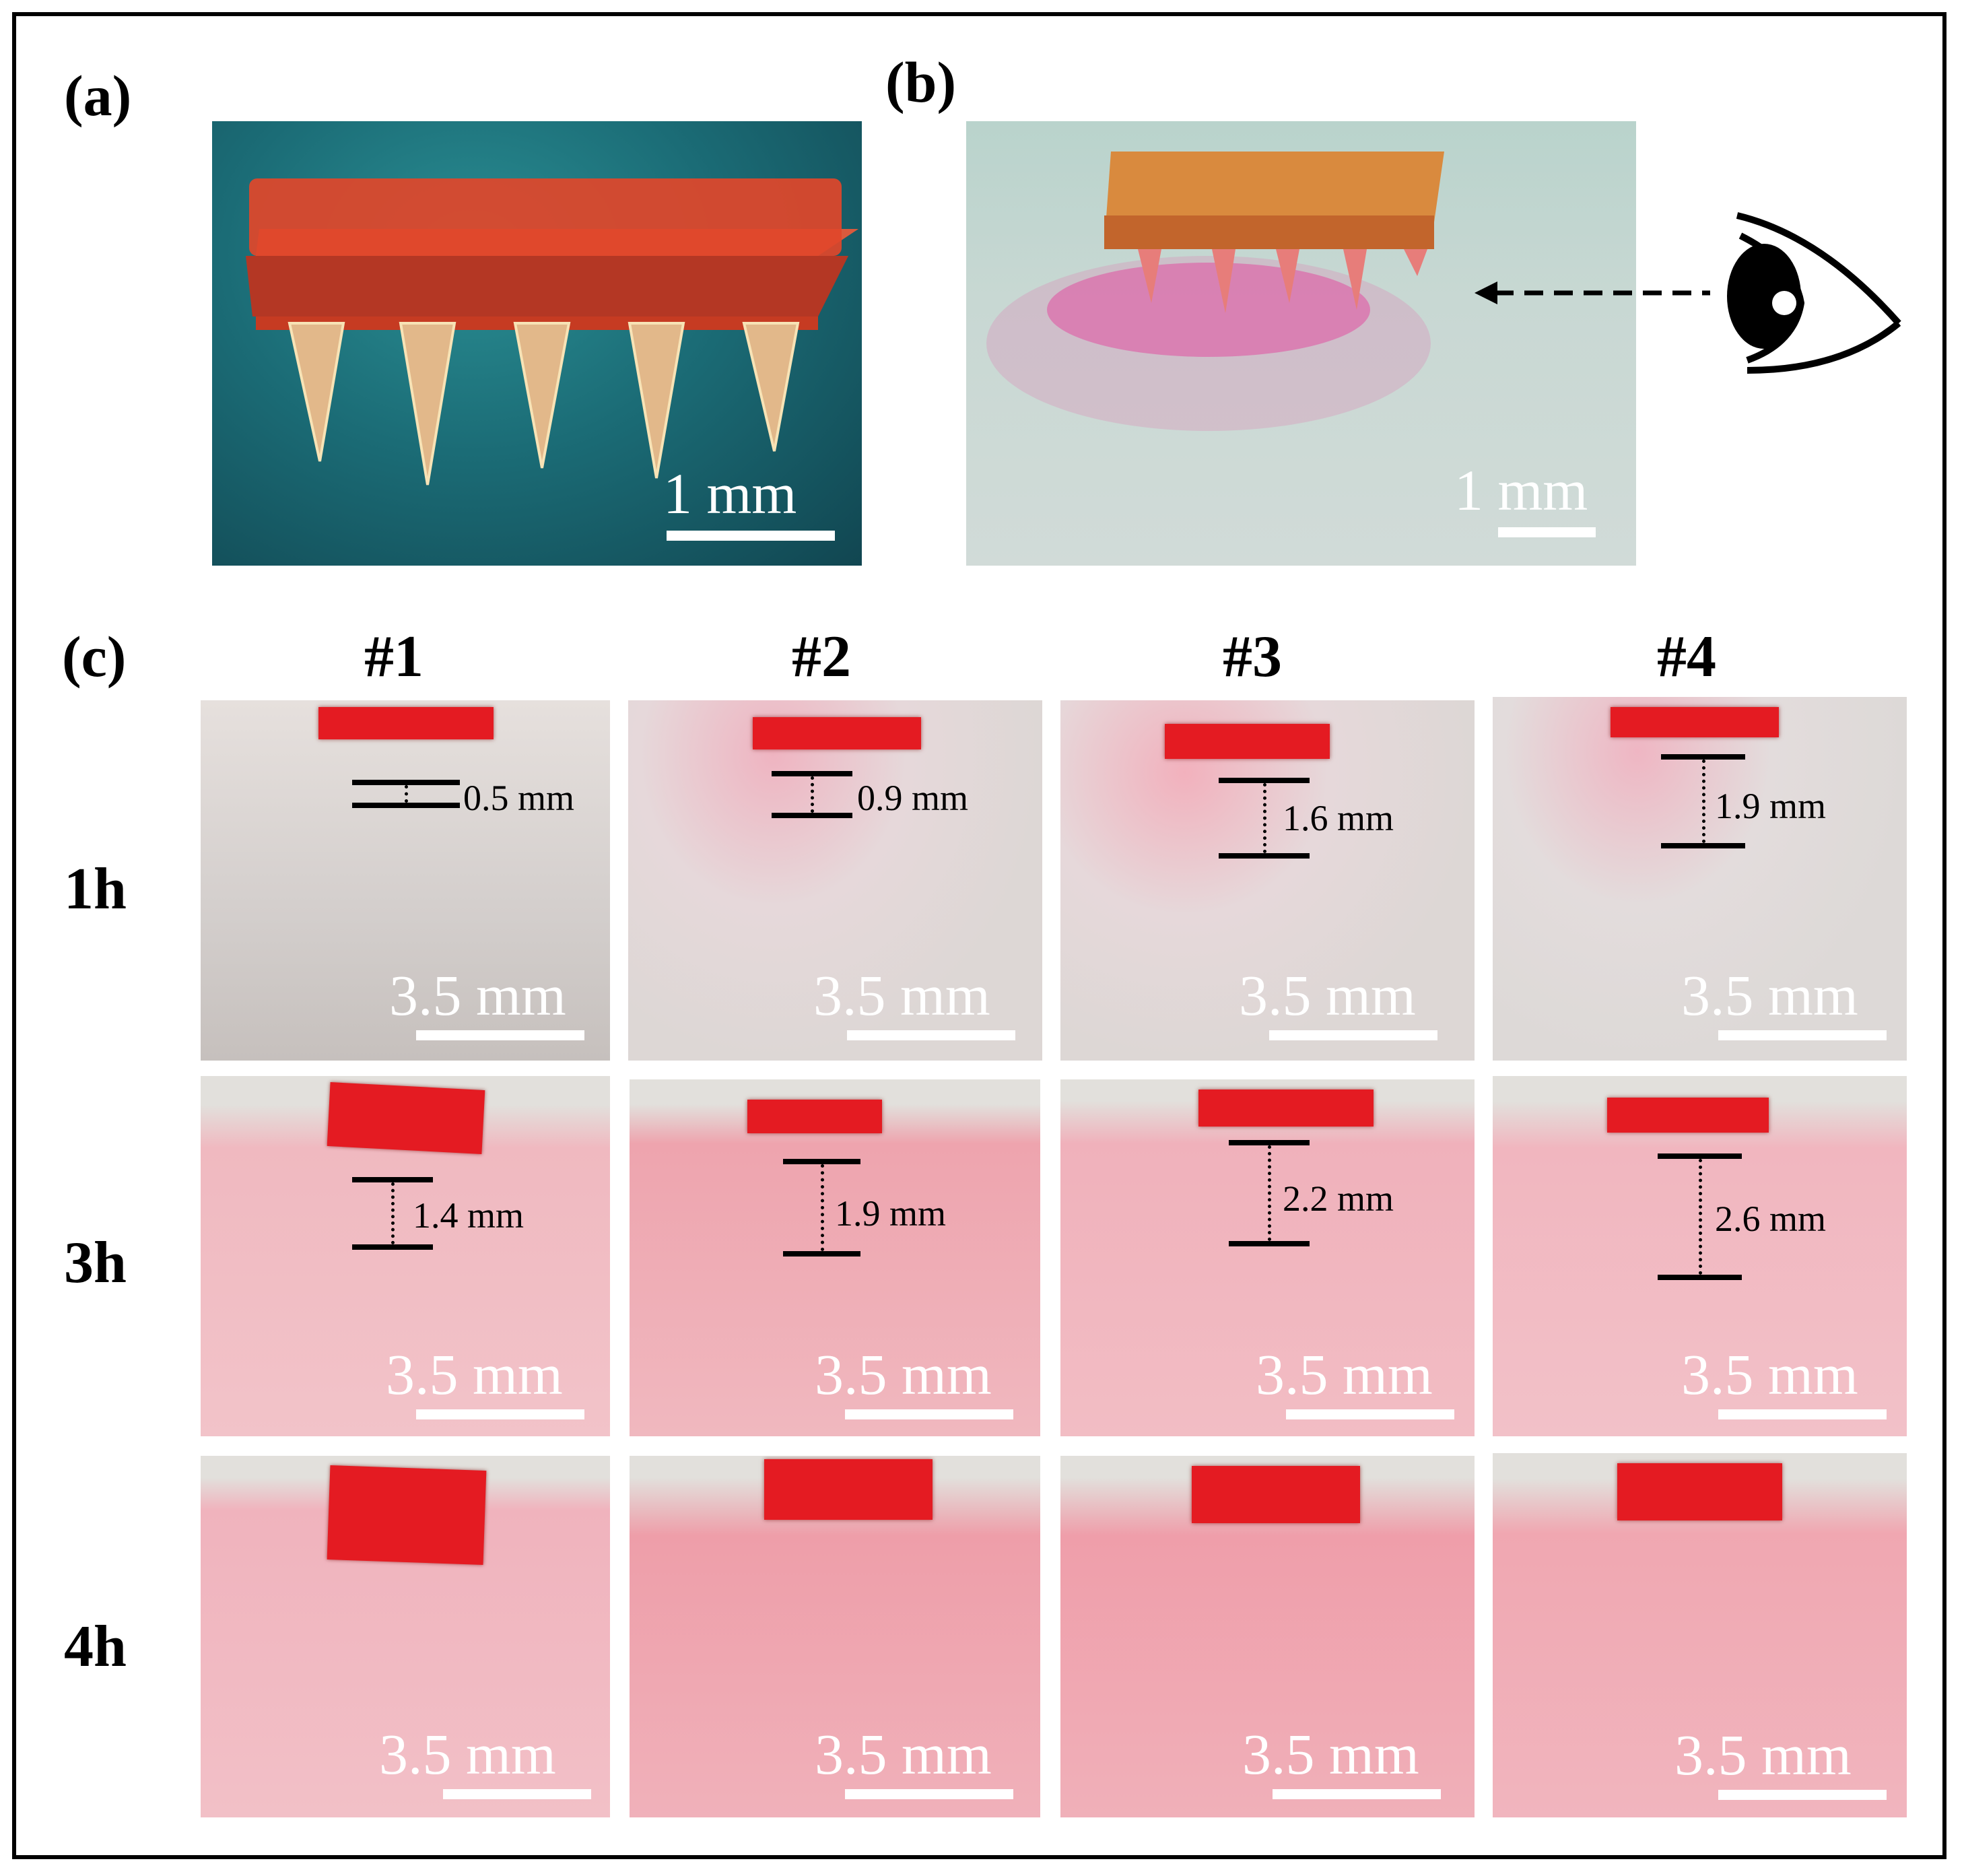  Describe the element at coordinates (1814, 293) in the screenshot. I see `eye-icon` at that location.